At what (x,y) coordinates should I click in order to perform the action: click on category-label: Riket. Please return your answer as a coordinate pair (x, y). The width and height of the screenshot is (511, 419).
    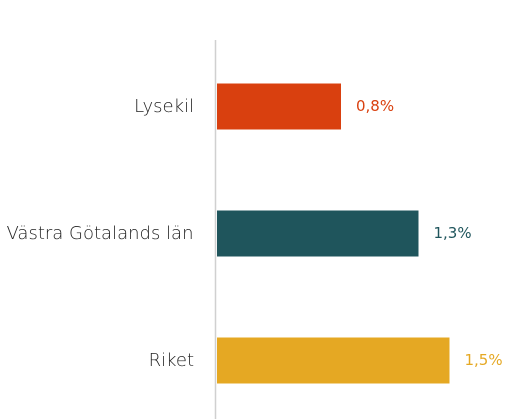
    Looking at the image, I should click on (171, 360).